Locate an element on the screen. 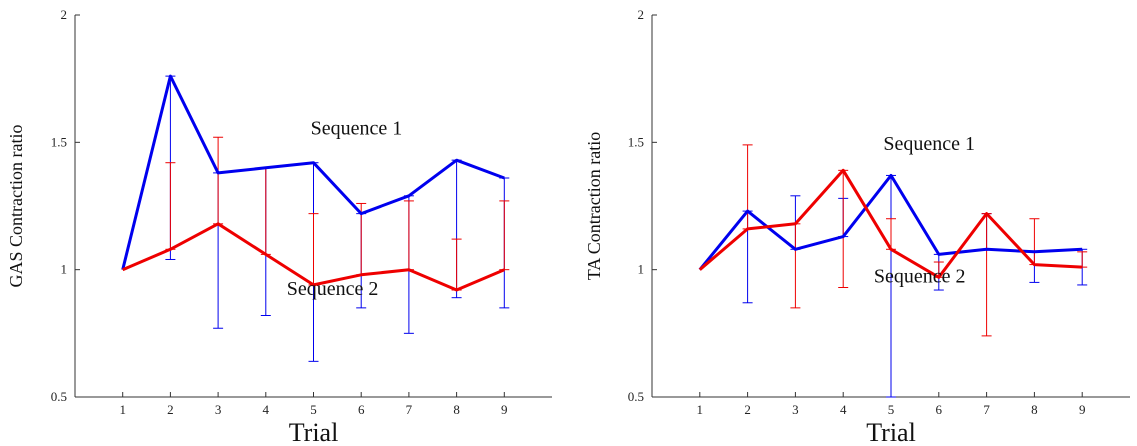 The width and height of the screenshot is (1137, 446). gas-annotation-2: Sequence 2 is located at coordinates (333, 289).